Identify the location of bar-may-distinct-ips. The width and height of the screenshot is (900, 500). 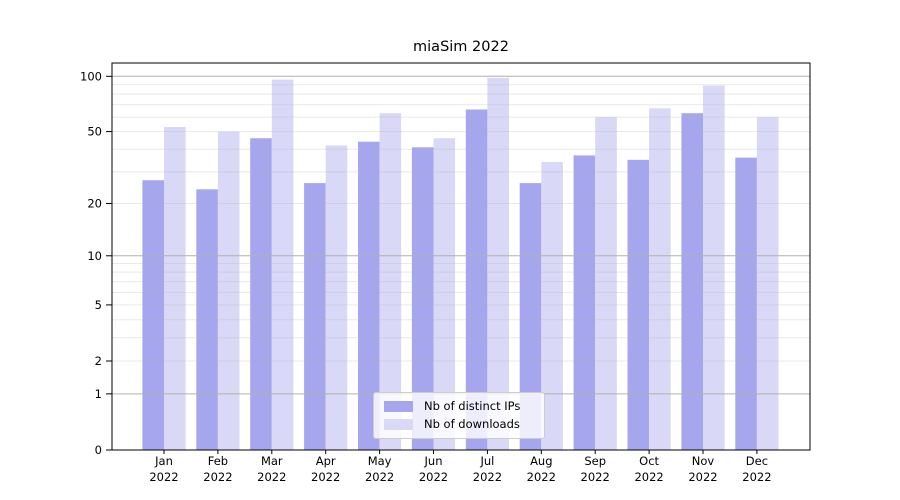
(369, 295).